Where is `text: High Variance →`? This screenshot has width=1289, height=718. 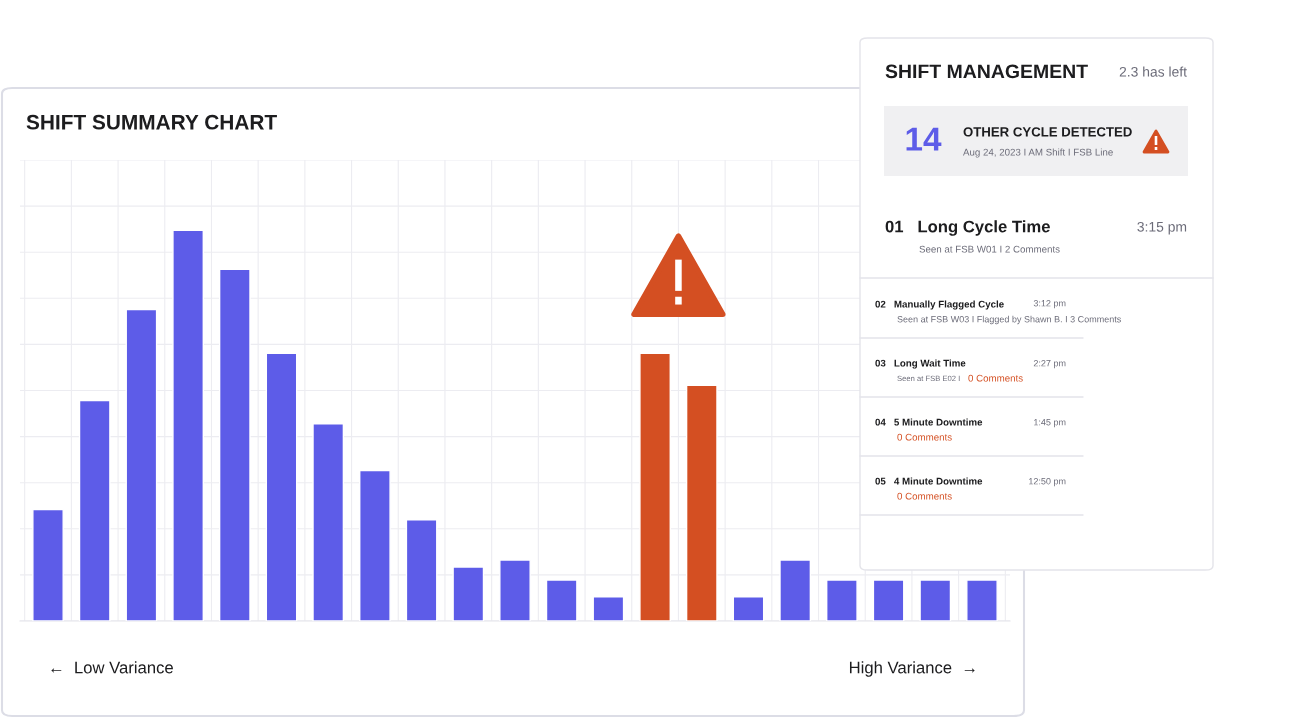
text: High Variance → is located at coordinates (912, 669).